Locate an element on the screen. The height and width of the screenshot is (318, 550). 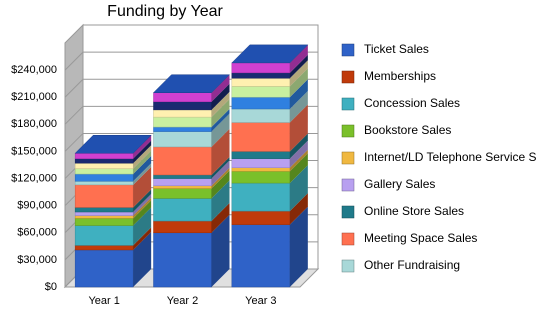
grid-line-side is located at coordinates (74, 142).